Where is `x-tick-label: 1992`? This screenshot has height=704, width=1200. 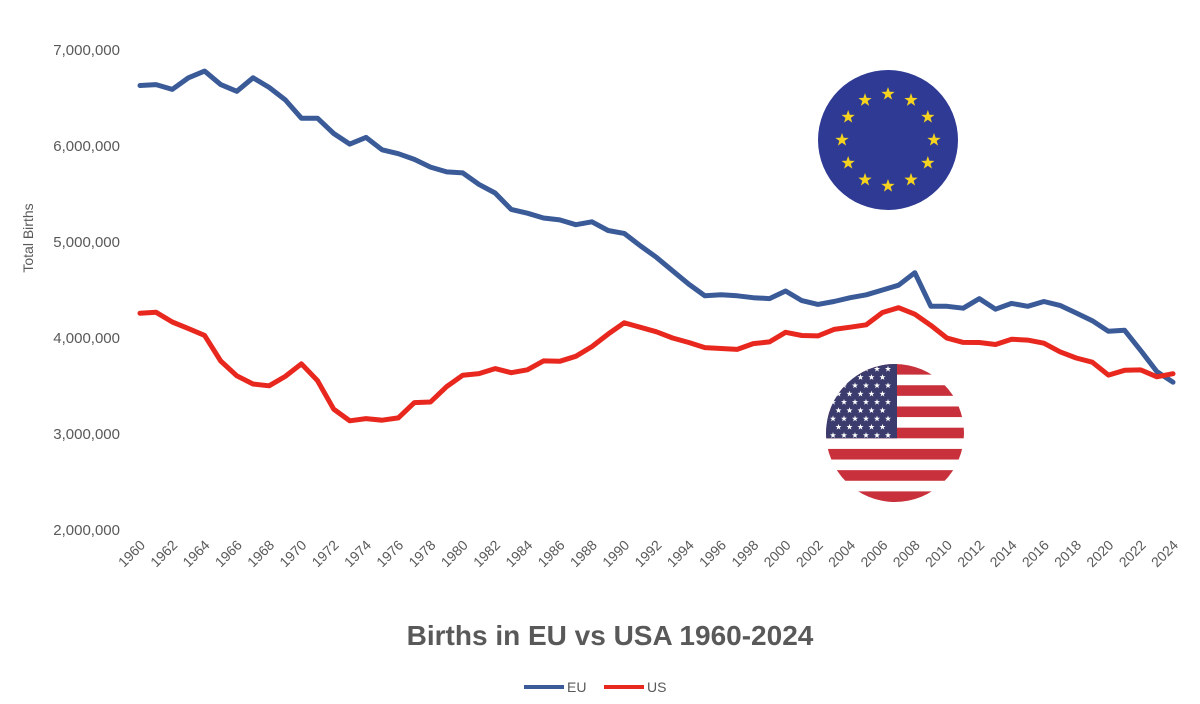
x-tick-label: 1992 is located at coordinates (647, 553).